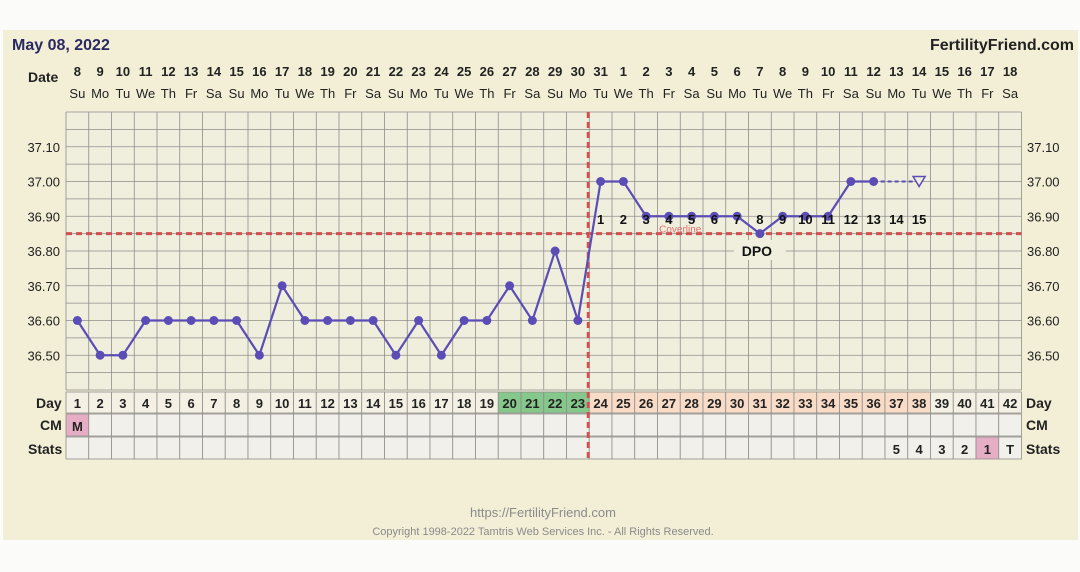  I want to click on cycle-day-label: 30, so click(737, 403).